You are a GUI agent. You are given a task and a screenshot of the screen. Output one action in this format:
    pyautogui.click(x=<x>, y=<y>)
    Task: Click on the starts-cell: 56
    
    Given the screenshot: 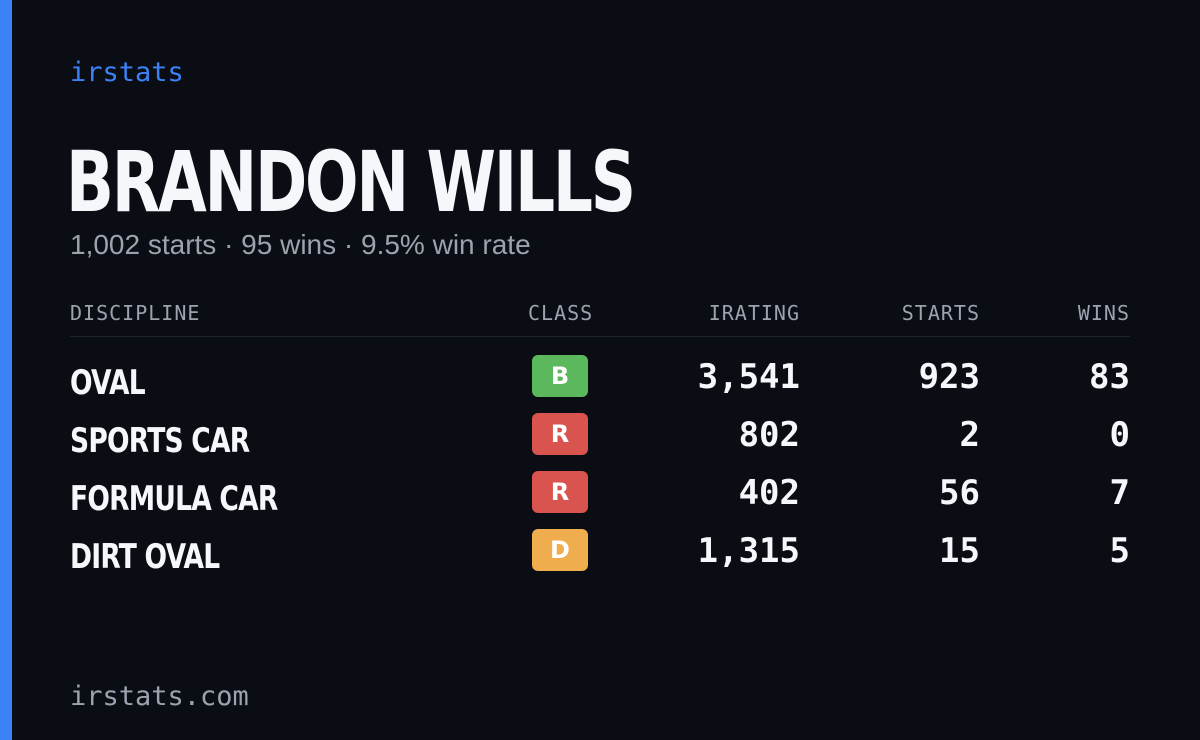 What is the action you would take?
    pyautogui.click(x=959, y=493)
    